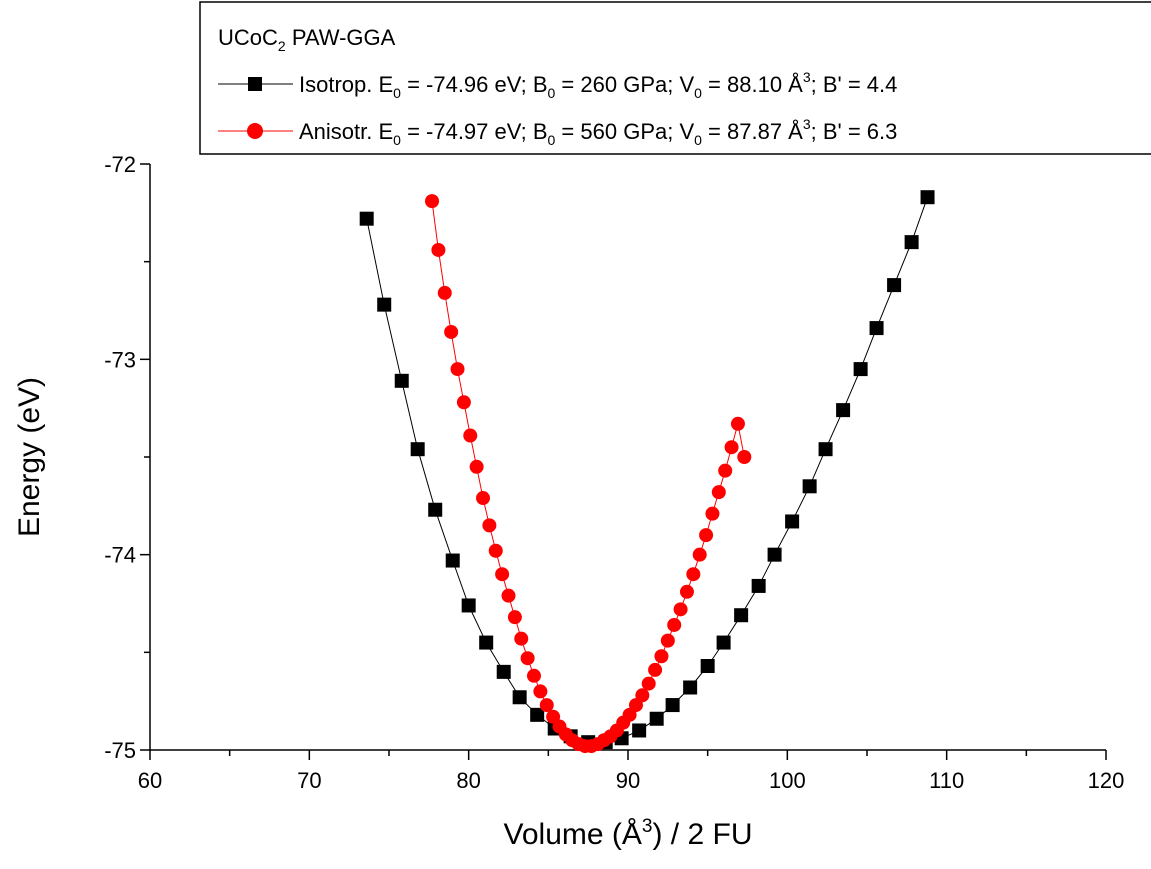 The height and width of the screenshot is (869, 1151). I want to click on legend-marker-isotrop, so click(255, 84).